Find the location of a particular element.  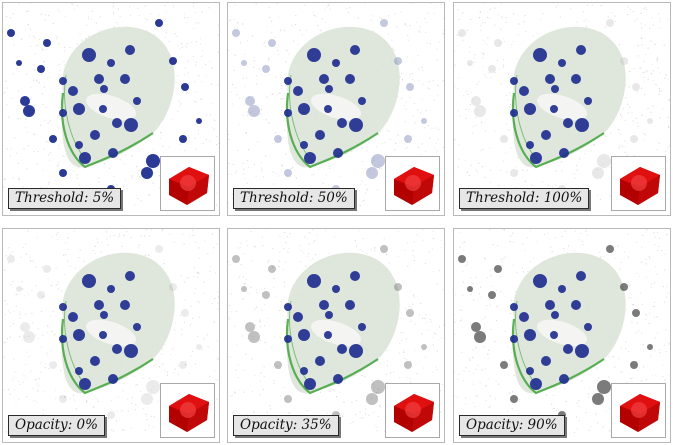

inner-spheres is located at coordinates (551, 330).